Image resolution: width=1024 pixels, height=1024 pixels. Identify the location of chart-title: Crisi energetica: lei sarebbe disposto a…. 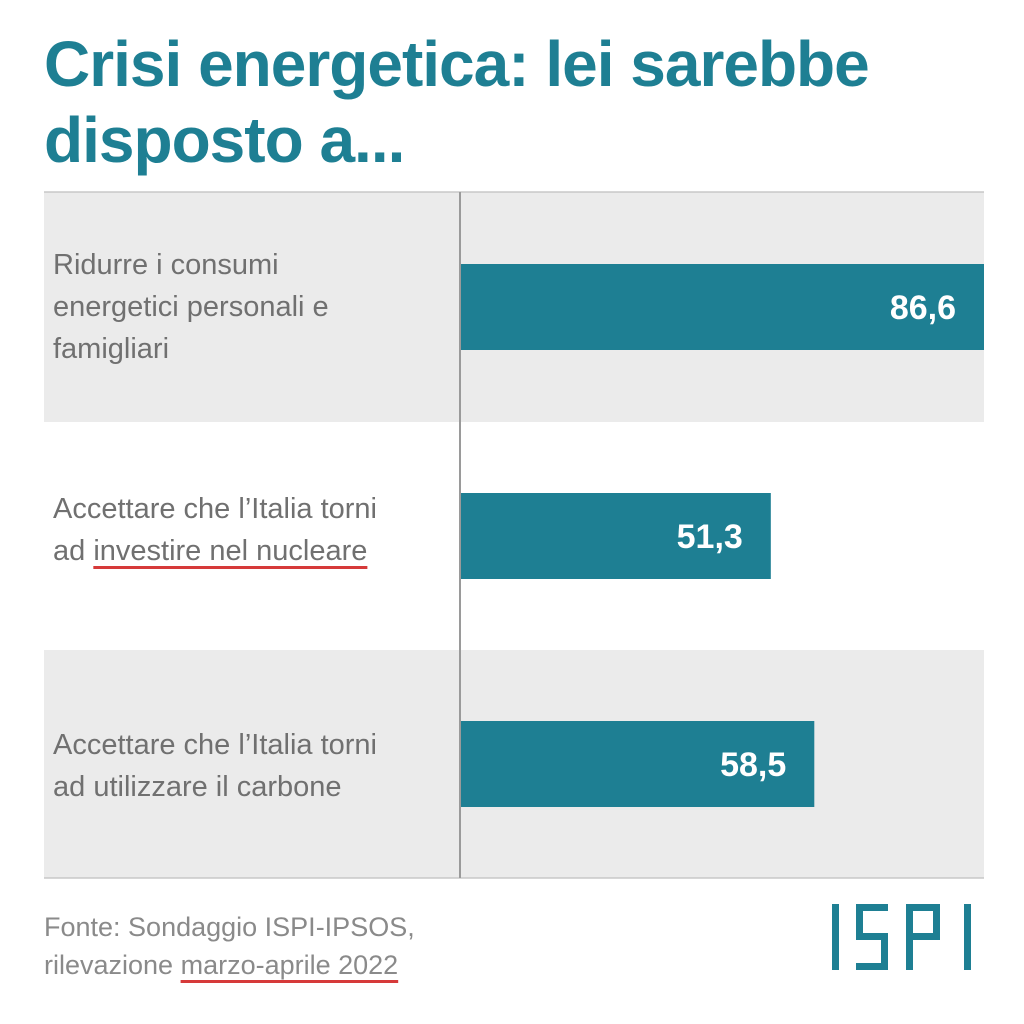
(524, 102).